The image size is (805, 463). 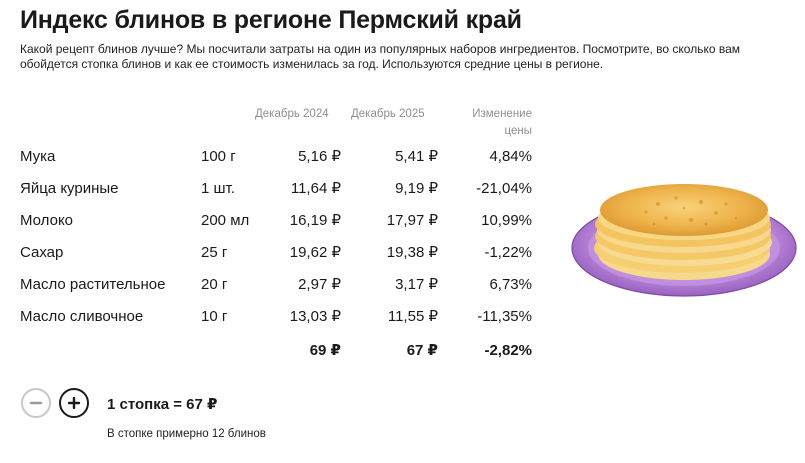 I want to click on price-dec2025: 9,19 ₽, so click(x=416, y=188).